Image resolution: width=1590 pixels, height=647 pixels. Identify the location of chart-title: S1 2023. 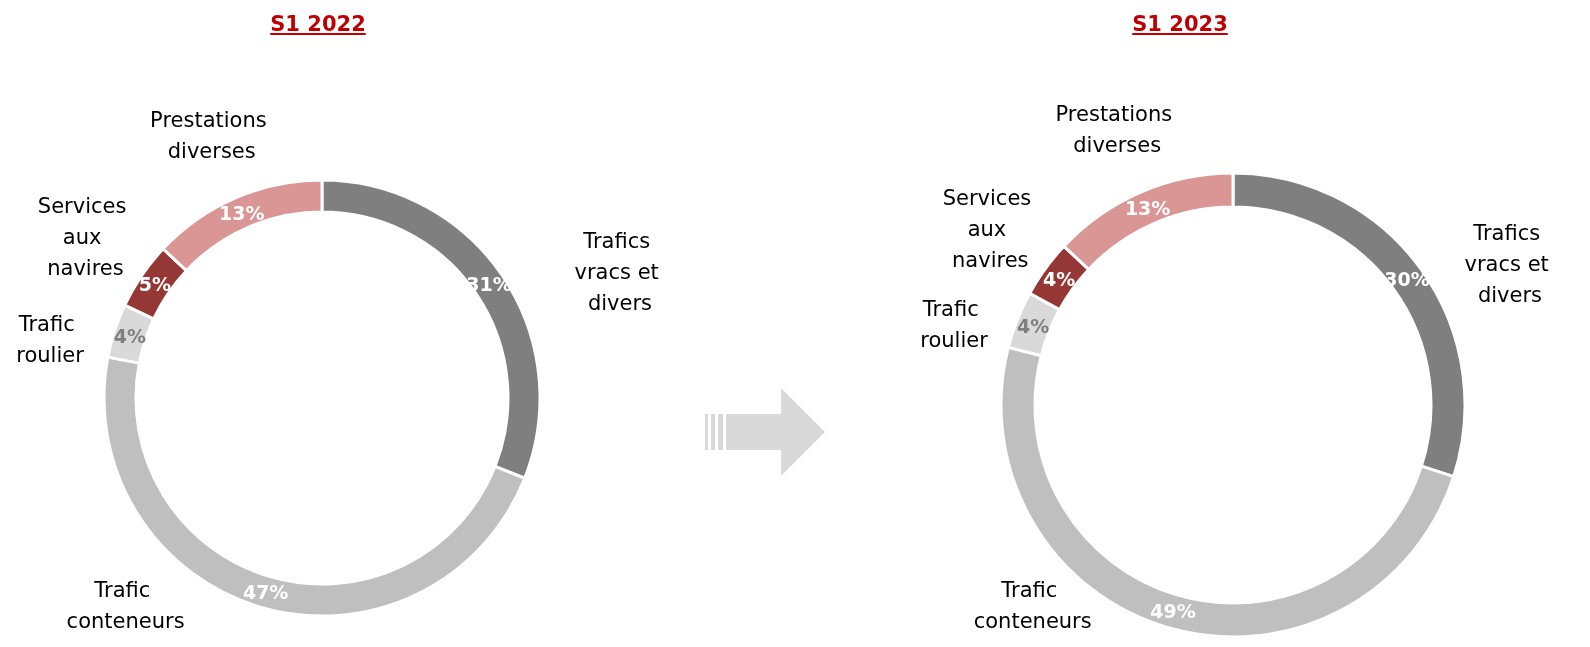
(1180, 24).